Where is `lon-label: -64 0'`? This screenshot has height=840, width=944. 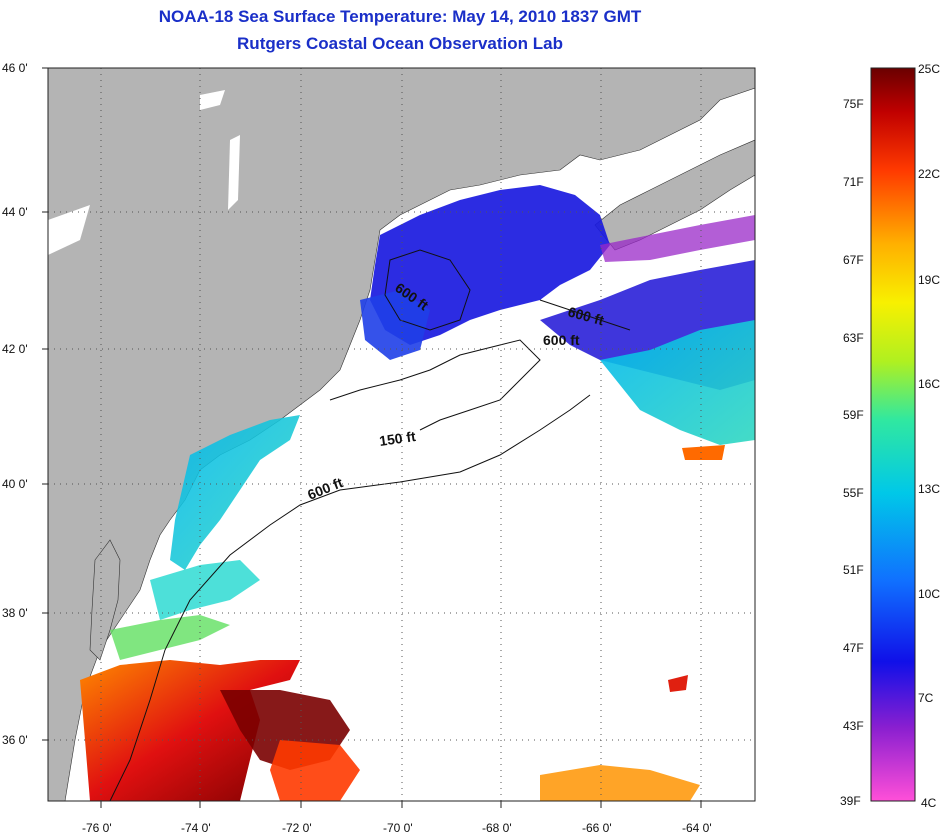 lon-label: -64 0' is located at coordinates (697, 828).